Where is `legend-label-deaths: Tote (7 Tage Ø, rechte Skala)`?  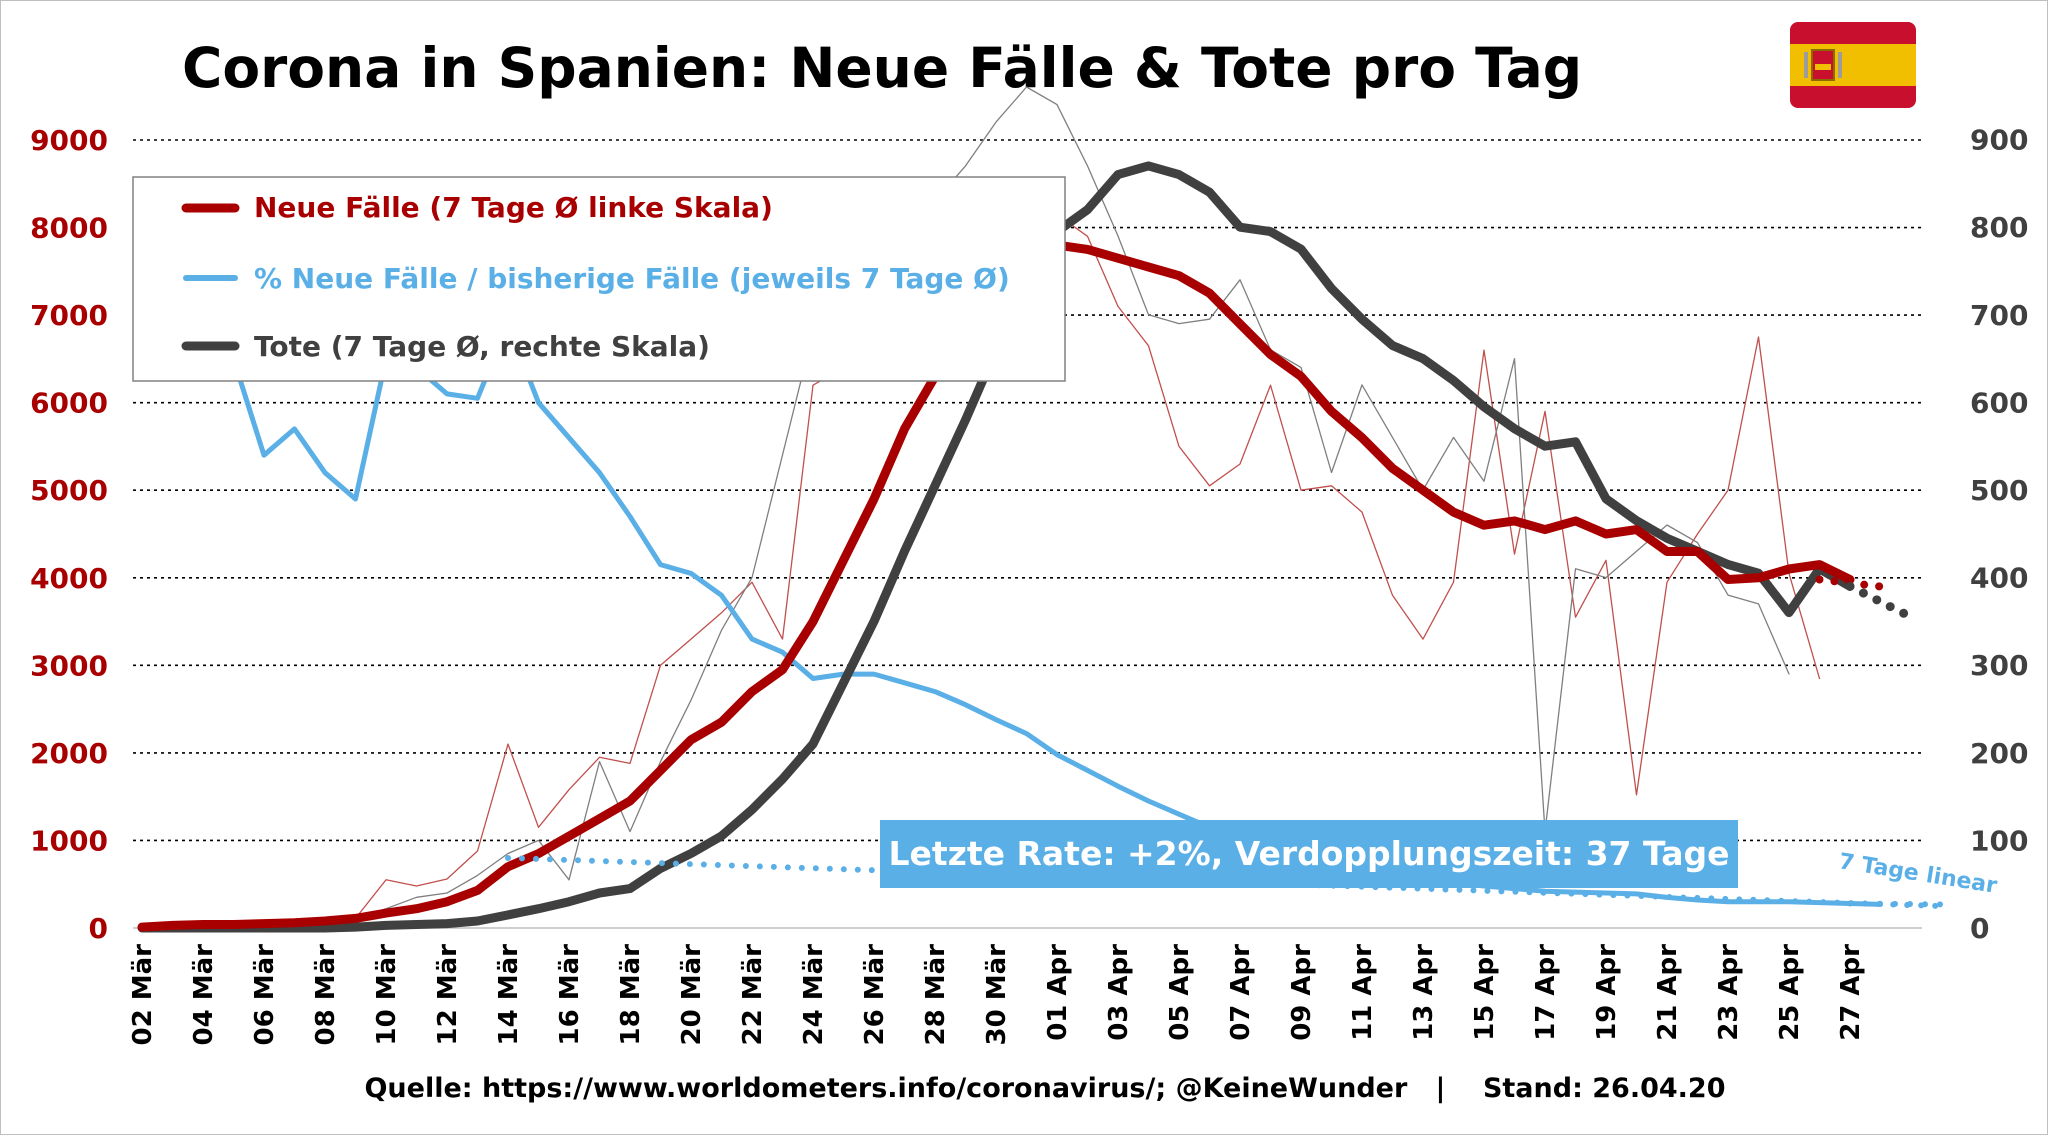 legend-label-deaths: Tote (7 Tage Ø, rechte Skala) is located at coordinates (482, 346).